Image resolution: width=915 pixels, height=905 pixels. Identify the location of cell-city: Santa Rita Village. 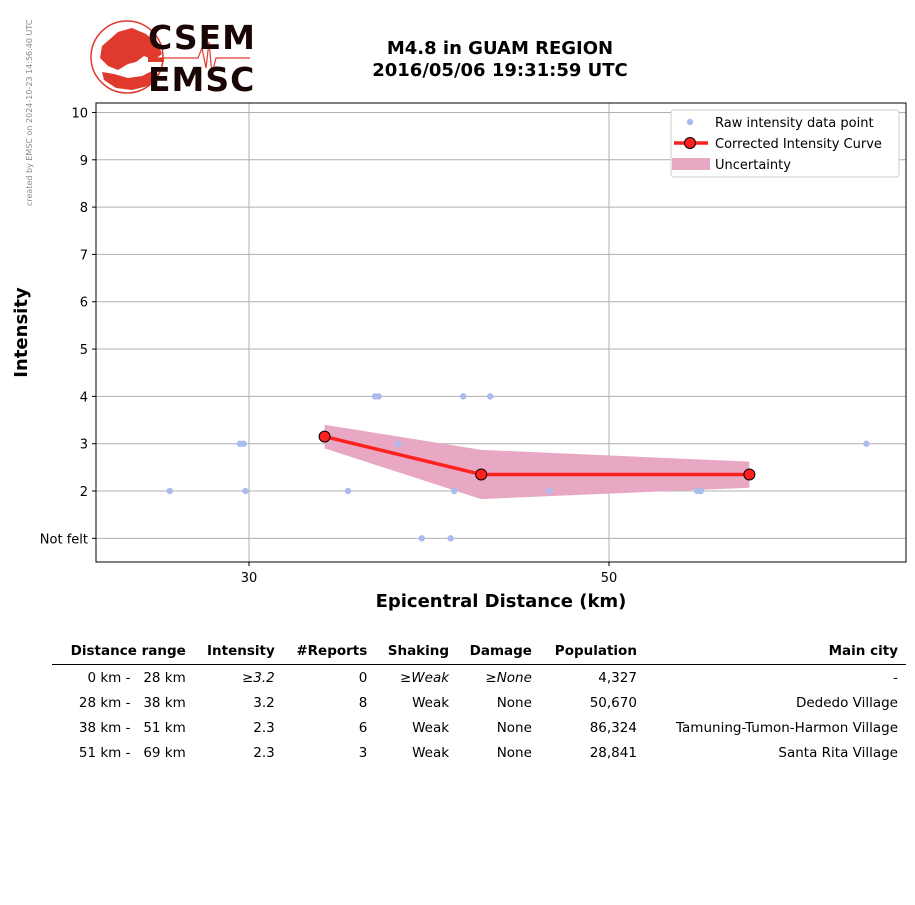
(838, 752).